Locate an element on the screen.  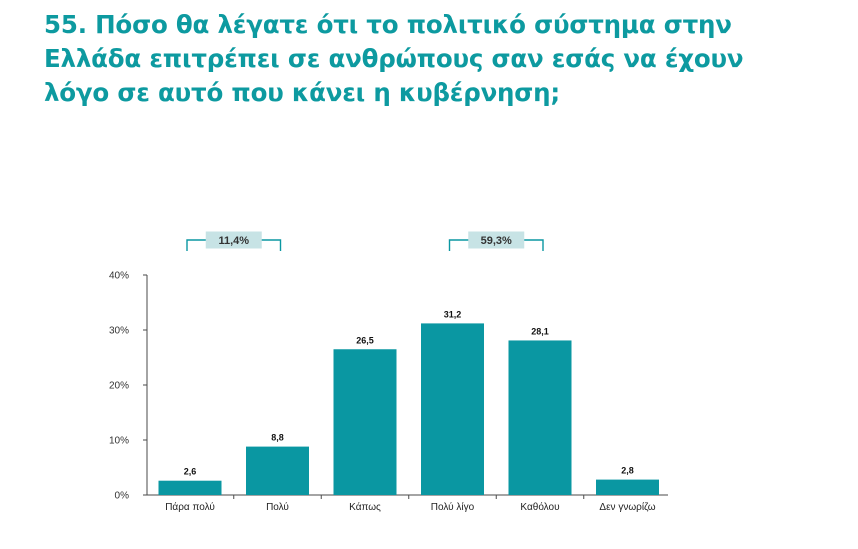
bar-value-label: 2,6 is located at coordinates (190, 472).